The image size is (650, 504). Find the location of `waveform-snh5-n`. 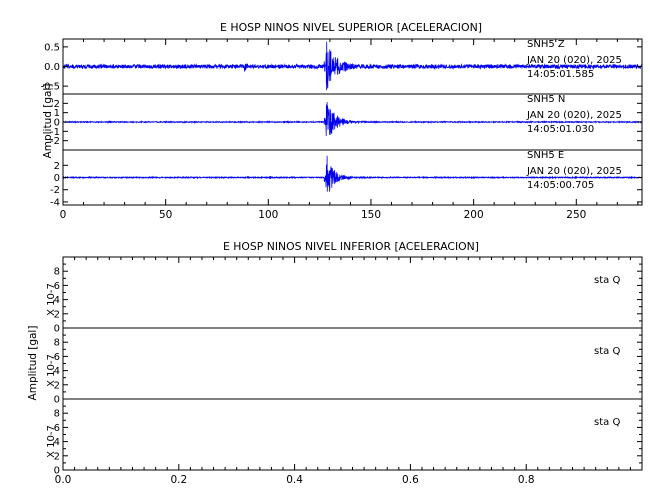

waveform-snh5-n is located at coordinates (352, 119).